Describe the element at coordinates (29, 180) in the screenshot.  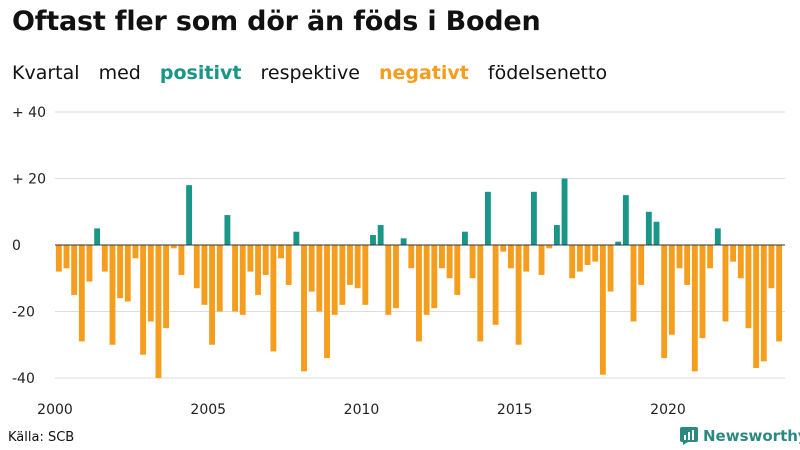
I see `y-tick-label: + 20` at that location.